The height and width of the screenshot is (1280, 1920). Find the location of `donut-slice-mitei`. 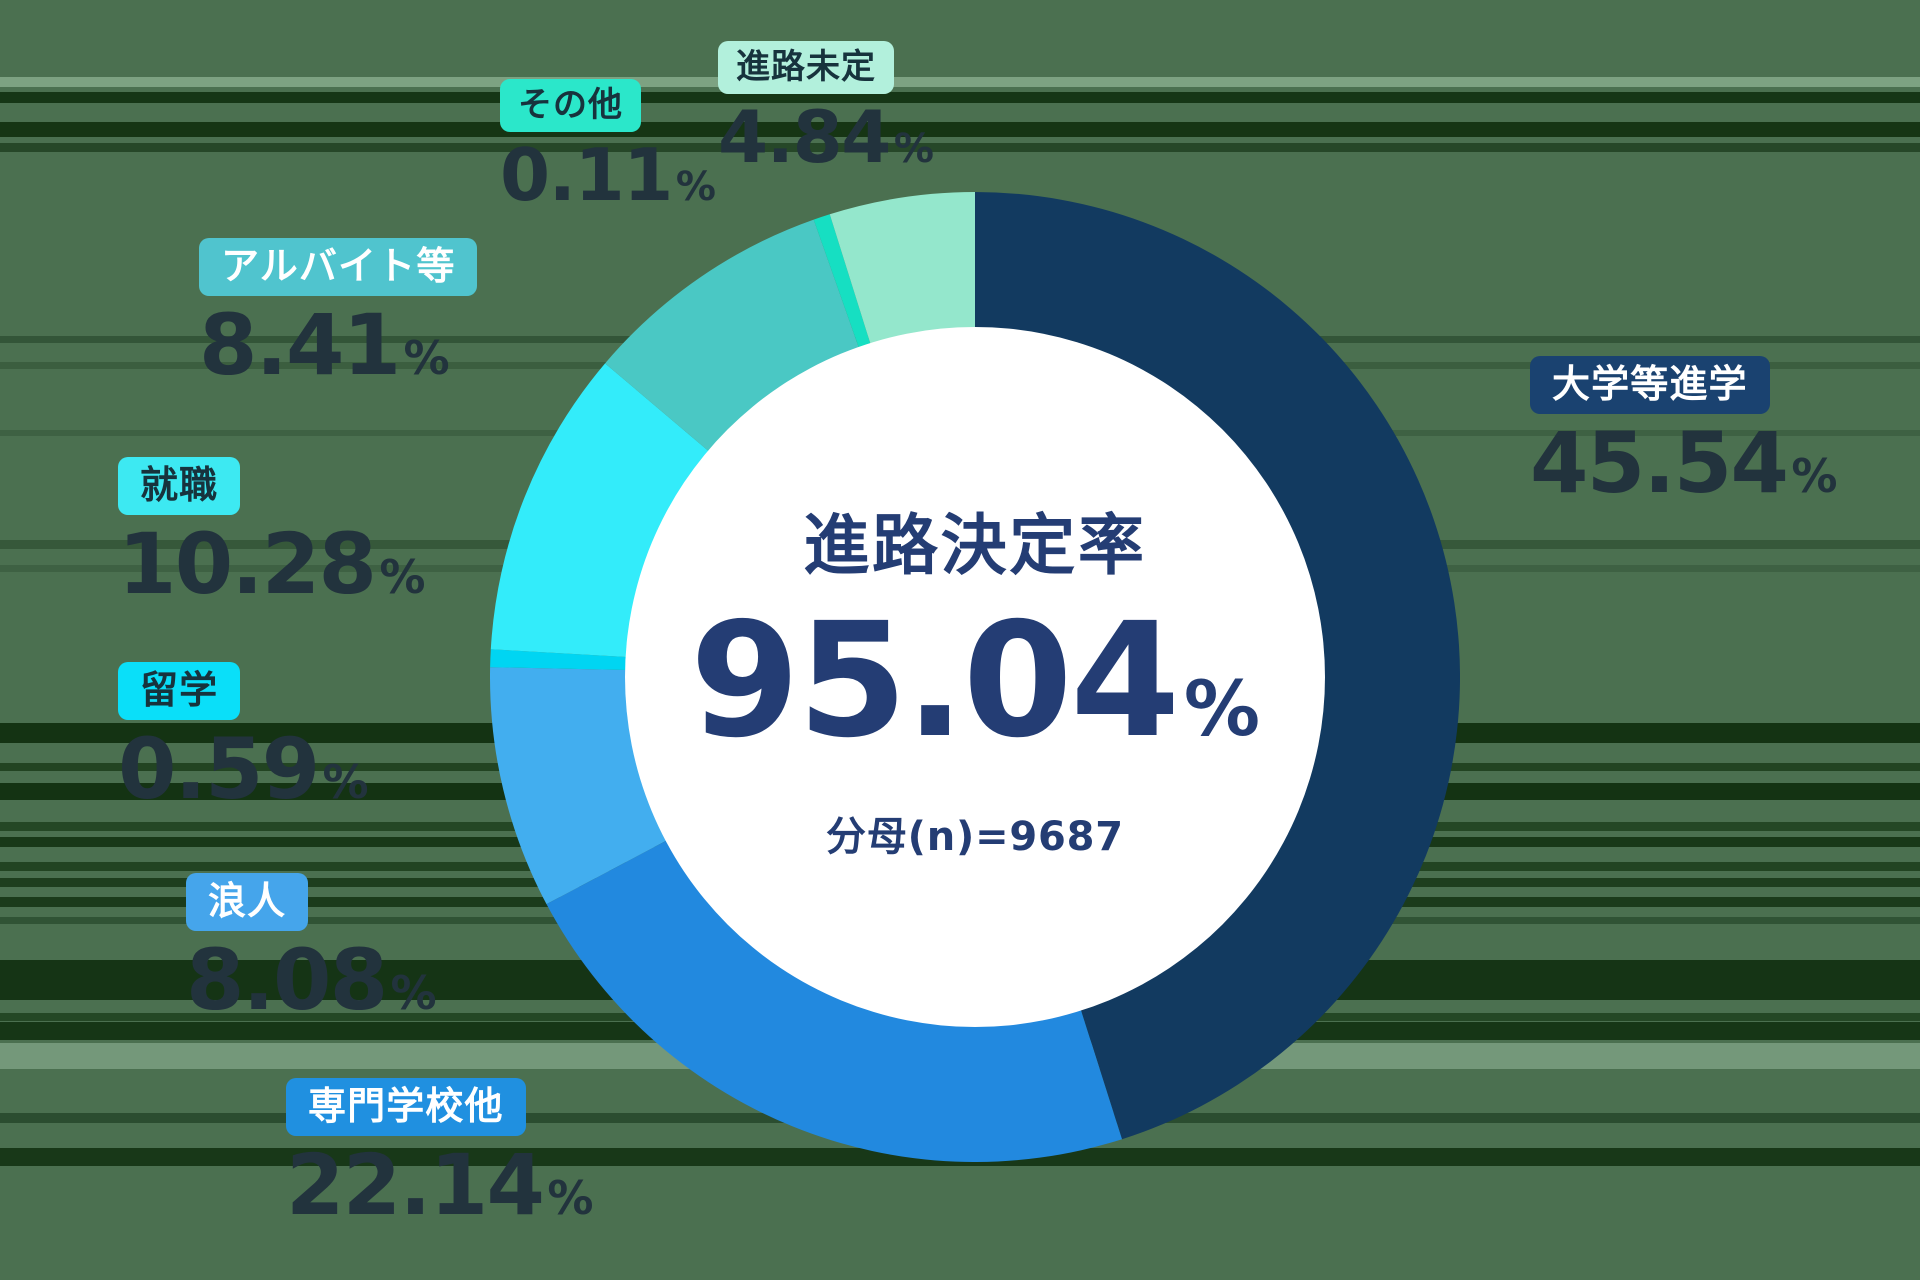

donut-slice-mitei is located at coordinates (902, 268).